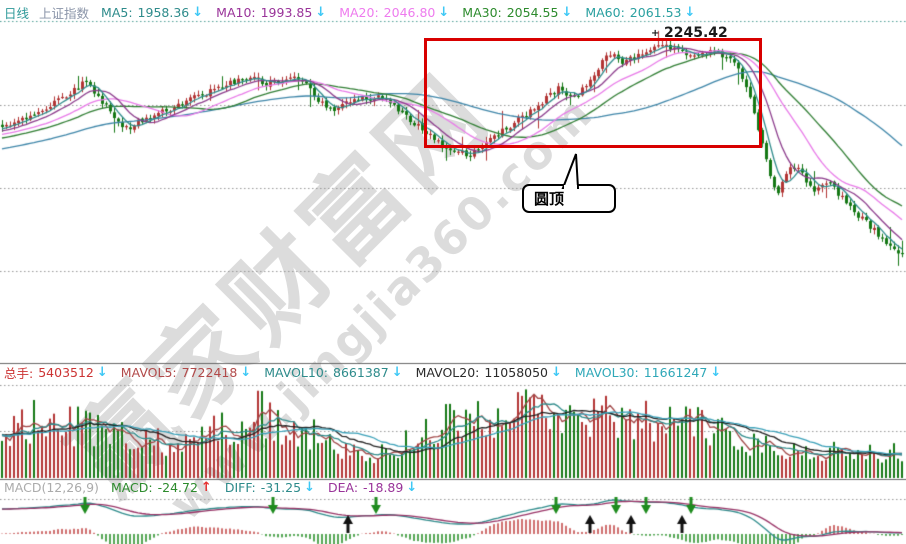 The height and width of the screenshot is (544, 906). I want to click on mavol30-readout: MAVOL30: 11661247 ↓, so click(648, 372).